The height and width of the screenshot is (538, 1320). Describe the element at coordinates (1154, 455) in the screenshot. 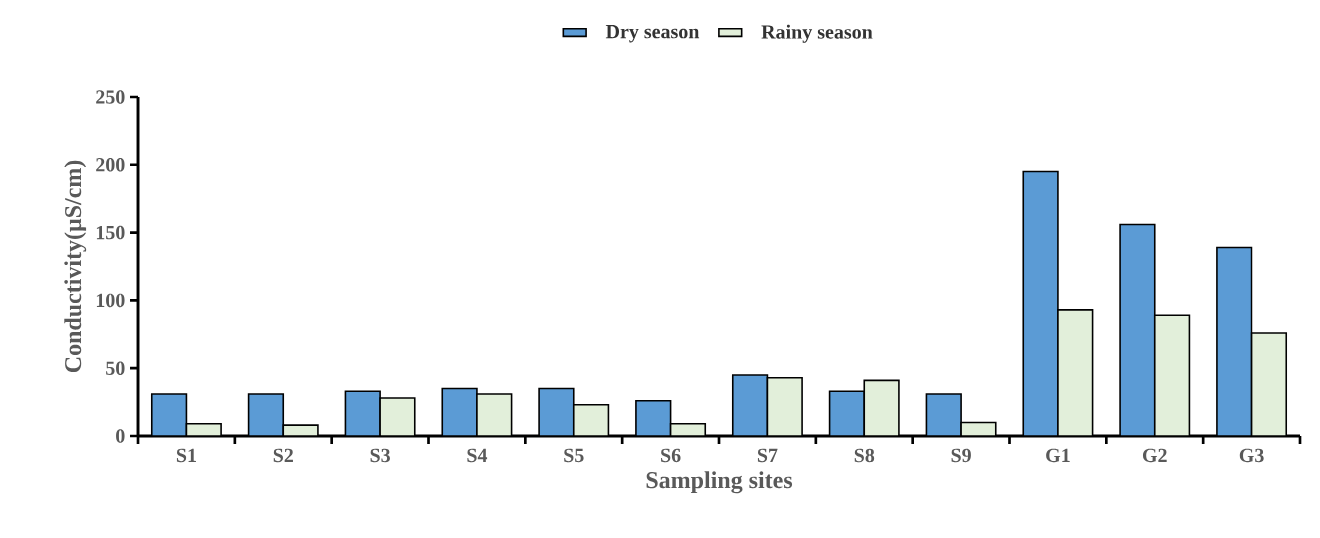

I see `x-tick-label: G2` at that location.